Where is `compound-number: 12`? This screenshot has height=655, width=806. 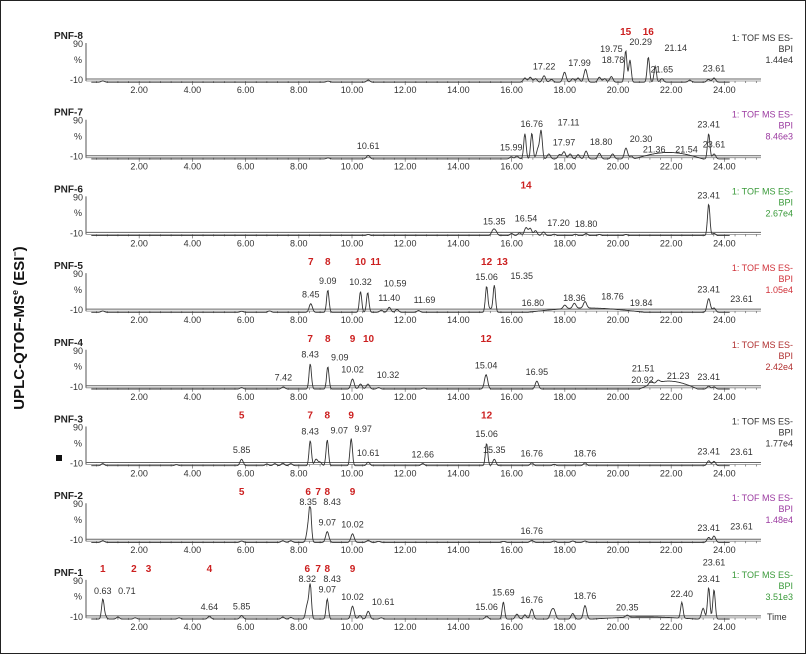 compound-number: 12 is located at coordinates (487, 262).